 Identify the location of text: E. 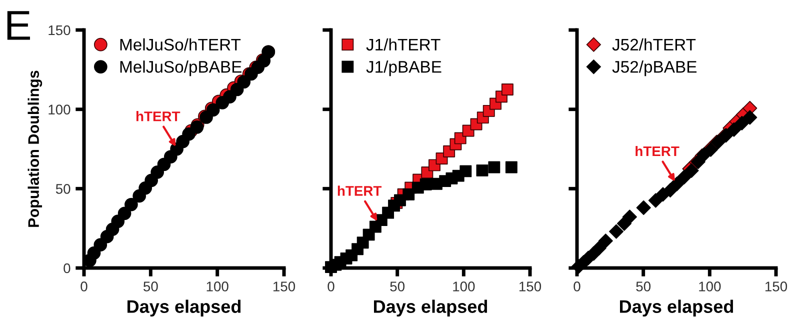
(18, 25).